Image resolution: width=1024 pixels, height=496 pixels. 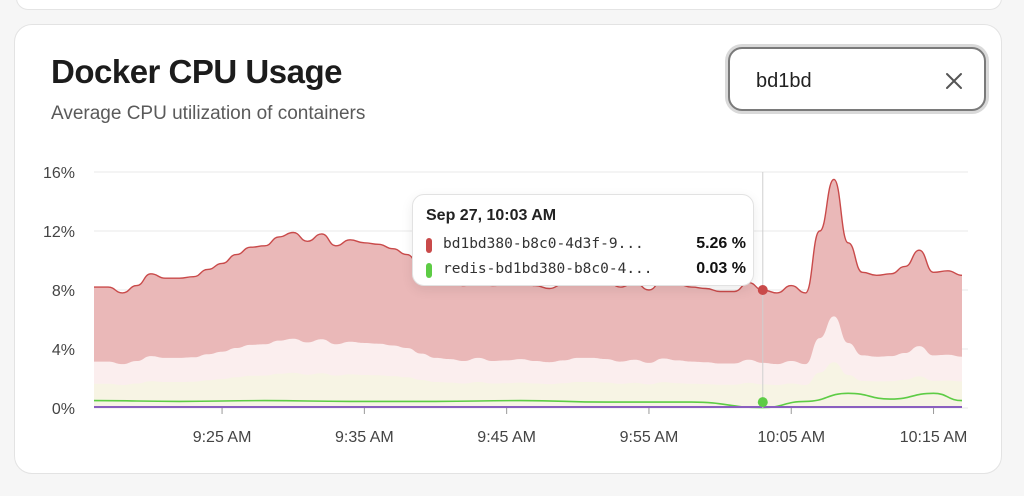 I want to click on tooltip-row: bd1bd380-b8c0-4d3f-9... 5.26 %, so click(x=586, y=245).